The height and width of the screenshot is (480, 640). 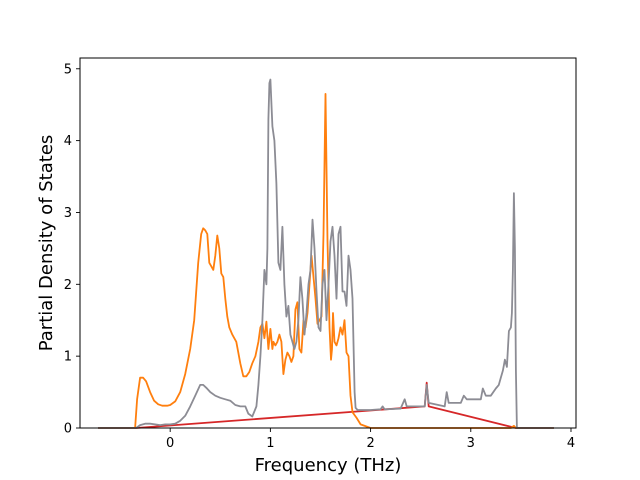 What do you see at coordinates (68, 429) in the screenshot?
I see `y-tick-label: 0` at bounding box center [68, 429].